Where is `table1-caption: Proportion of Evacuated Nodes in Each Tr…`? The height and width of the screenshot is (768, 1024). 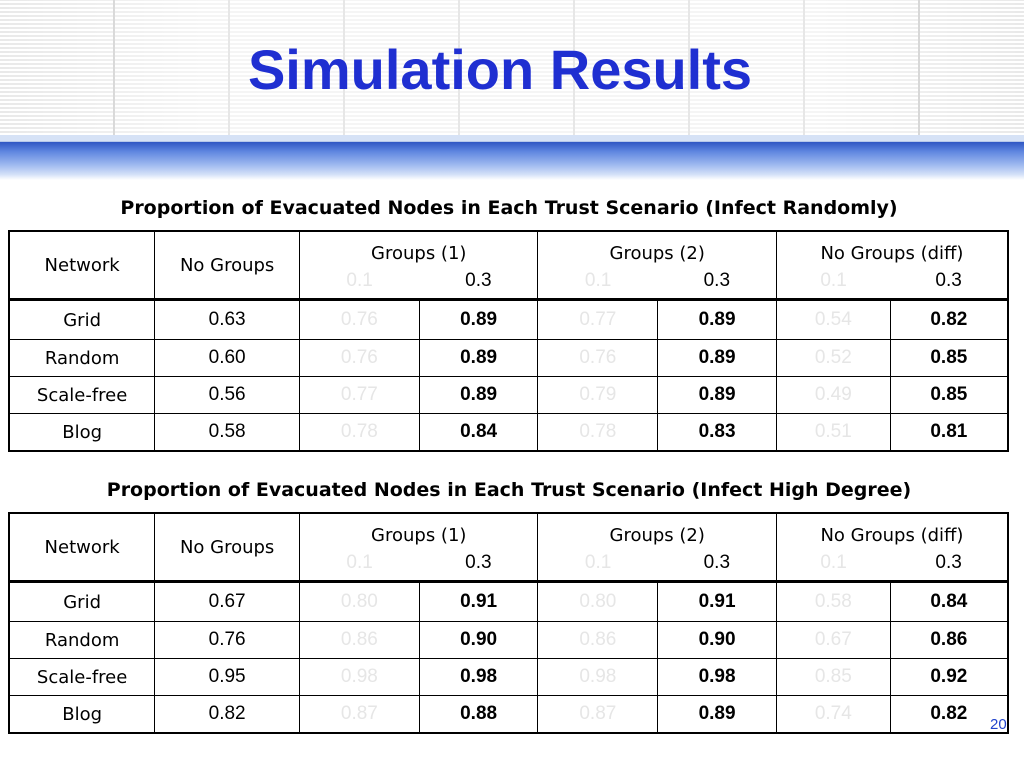
table1-caption: Proportion of Evacuated Nodes in Each Tr… is located at coordinates (509, 208).